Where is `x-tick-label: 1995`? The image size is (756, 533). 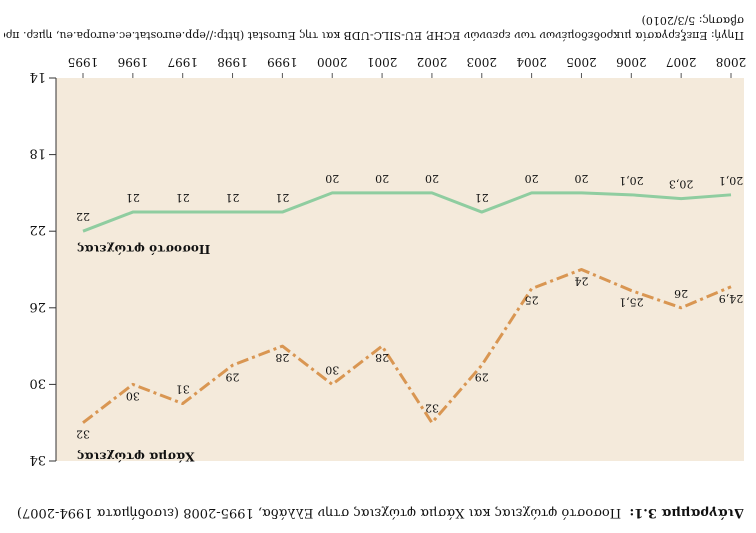 x-tick-label: 1995 is located at coordinates (83, 62).